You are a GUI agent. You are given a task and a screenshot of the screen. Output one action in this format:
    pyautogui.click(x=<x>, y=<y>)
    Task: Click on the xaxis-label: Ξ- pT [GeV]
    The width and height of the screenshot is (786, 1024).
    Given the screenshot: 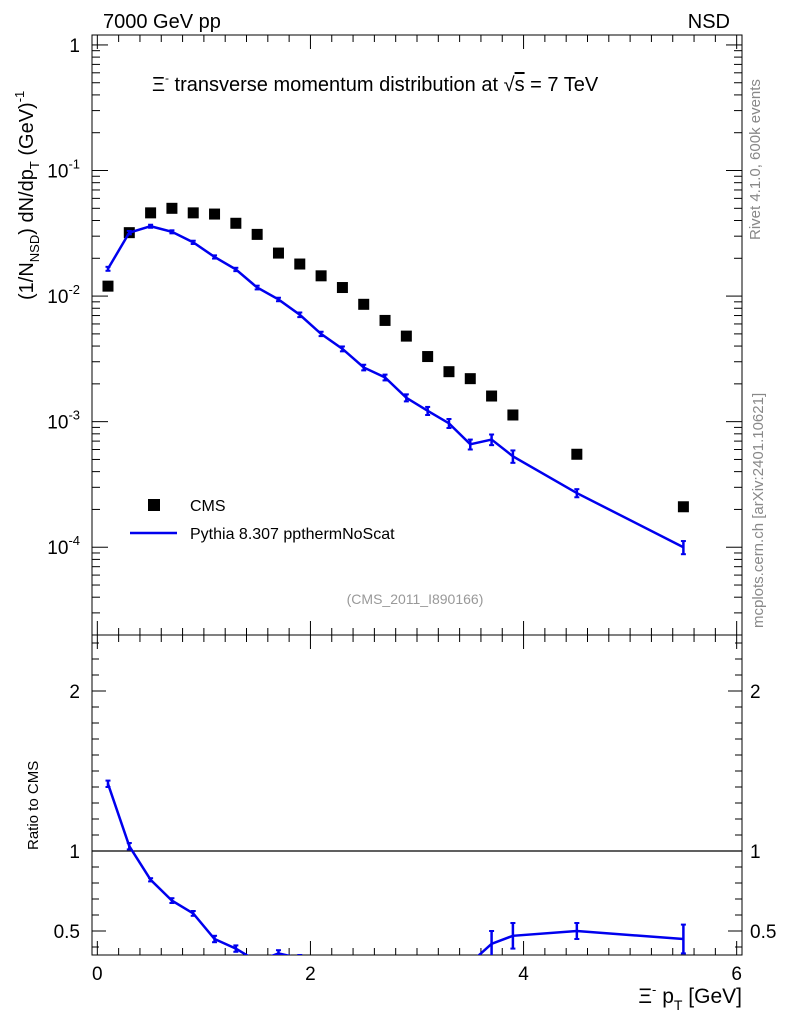 What is the action you would take?
    pyautogui.click(x=690, y=997)
    